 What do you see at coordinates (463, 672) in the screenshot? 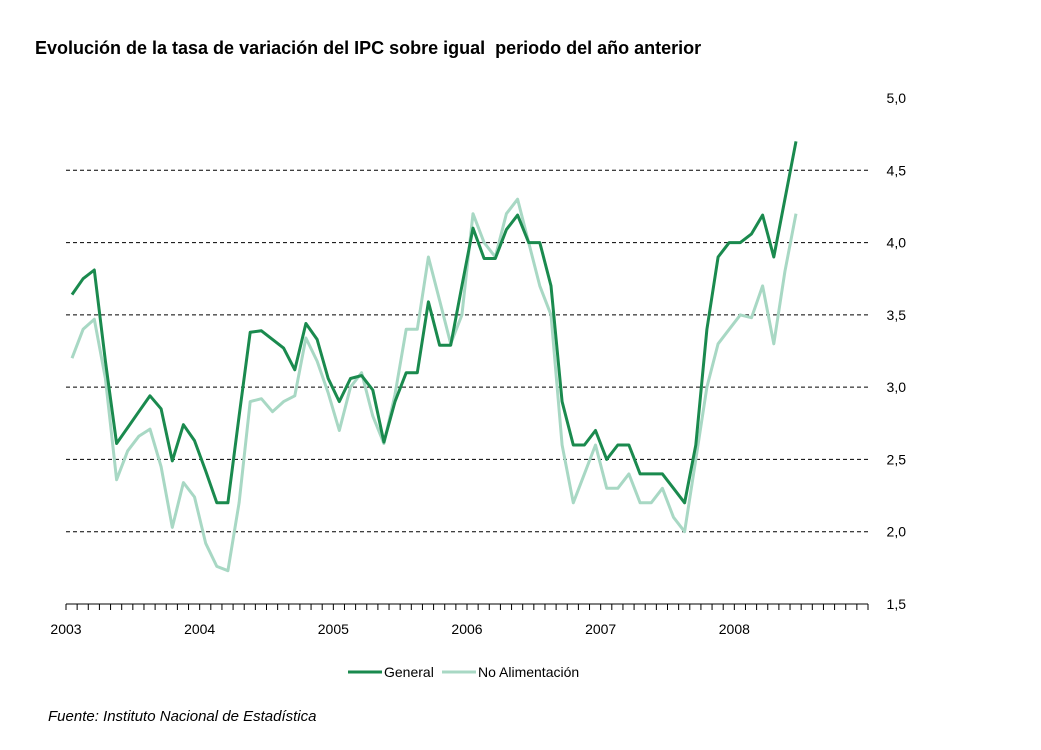
I see `legend: General No Alimentación` at bounding box center [463, 672].